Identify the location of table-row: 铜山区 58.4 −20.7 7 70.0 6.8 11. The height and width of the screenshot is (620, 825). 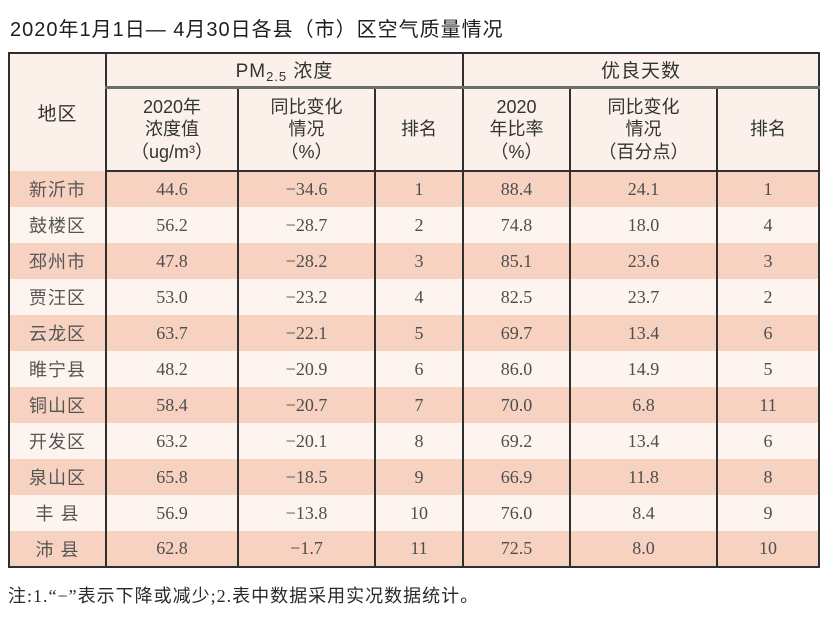
(414, 405).